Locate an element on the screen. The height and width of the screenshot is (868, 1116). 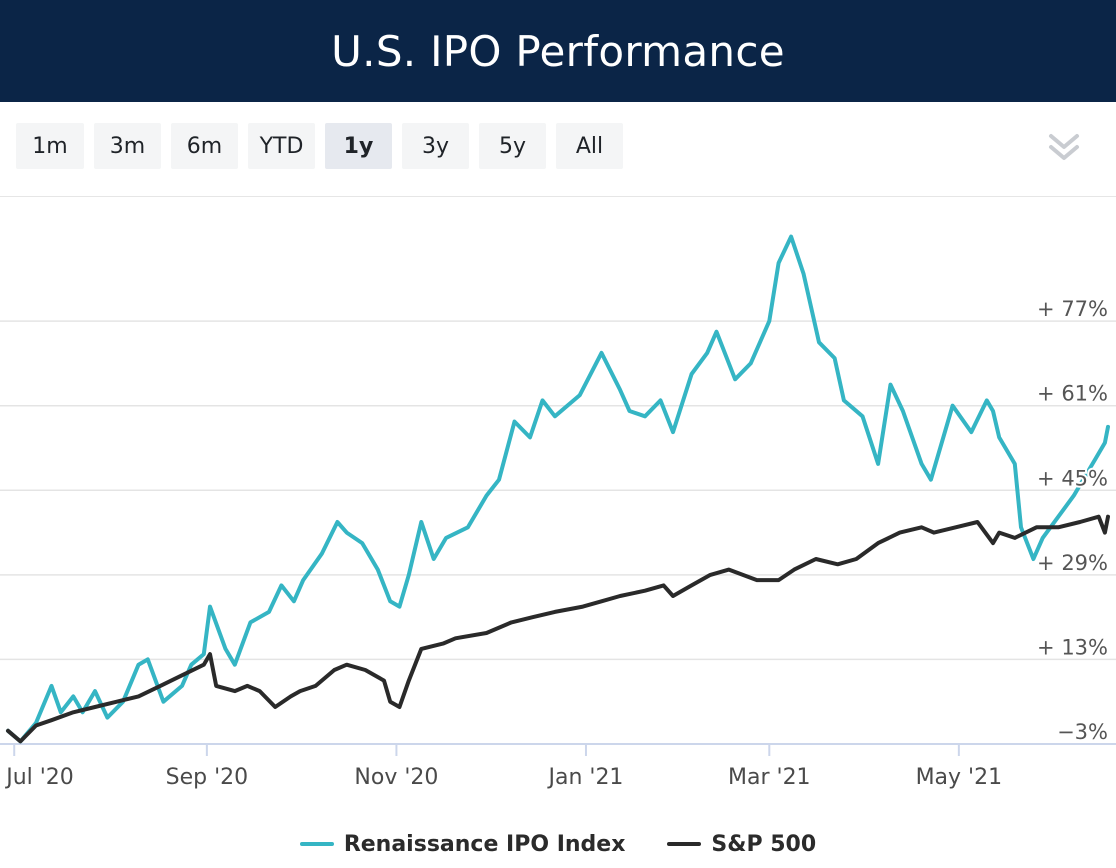
x-tick-label: May '21 is located at coordinates (959, 777).